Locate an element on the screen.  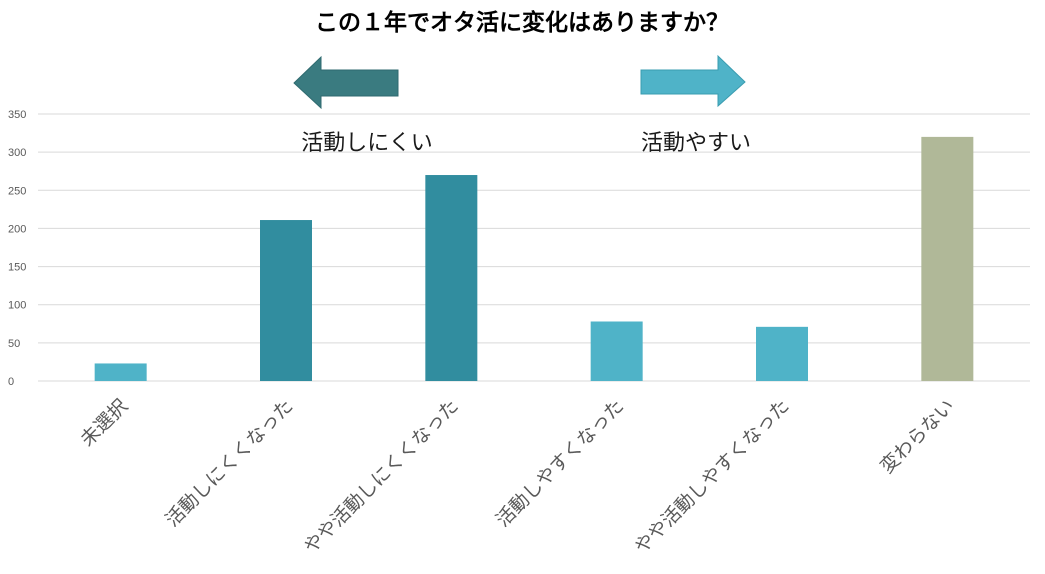
y-tick-label: 350 is located at coordinates (17, 115).